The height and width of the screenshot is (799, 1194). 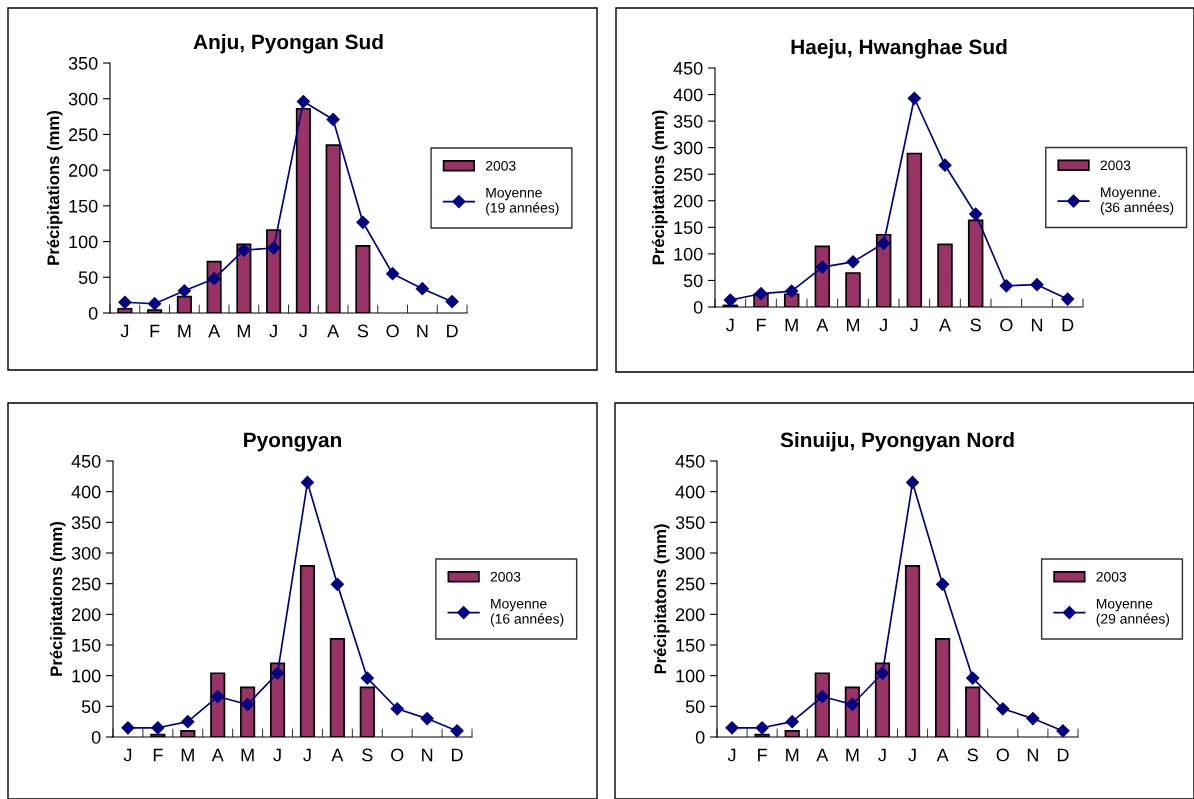 What do you see at coordinates (292, 442) in the screenshot?
I see `chart-title: Pyongyan` at bounding box center [292, 442].